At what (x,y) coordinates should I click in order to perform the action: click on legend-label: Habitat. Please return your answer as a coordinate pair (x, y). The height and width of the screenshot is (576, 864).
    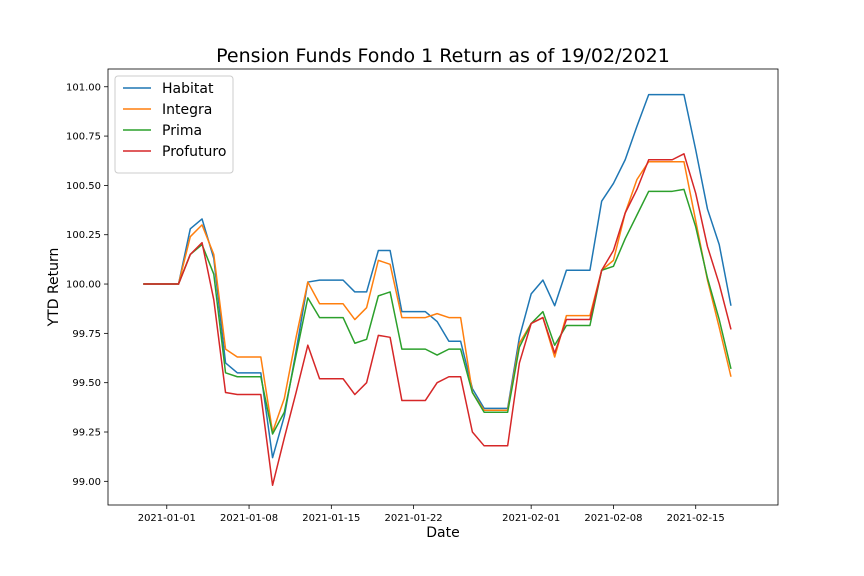
    Looking at the image, I should click on (188, 89).